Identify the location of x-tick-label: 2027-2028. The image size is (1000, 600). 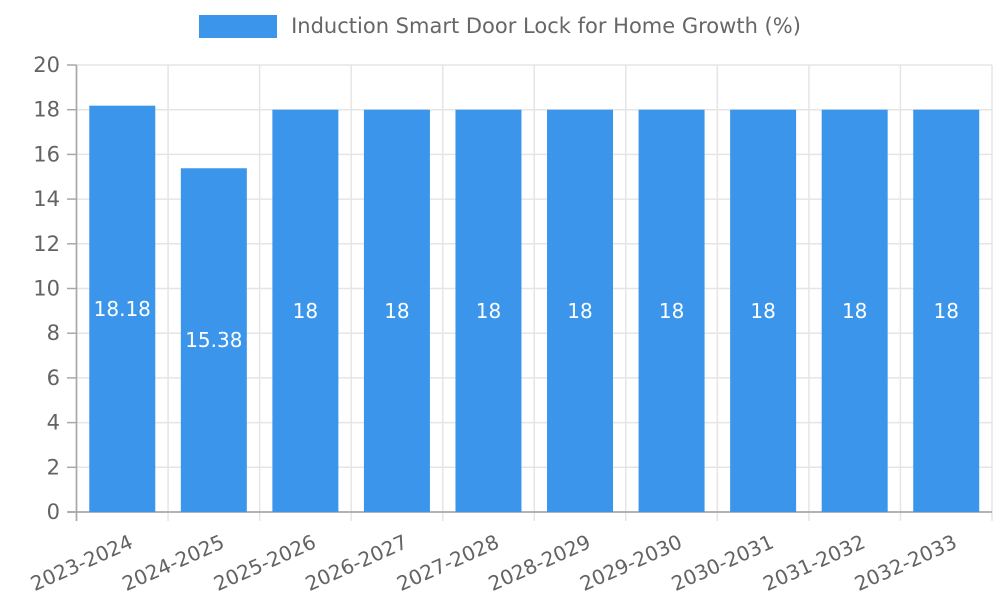
(447, 563).